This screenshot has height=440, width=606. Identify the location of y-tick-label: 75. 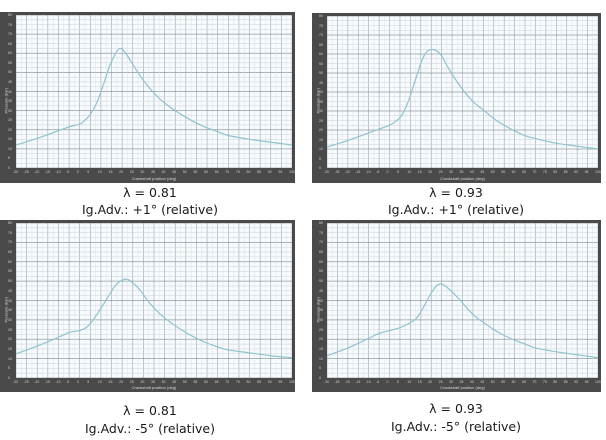
(10, 24).